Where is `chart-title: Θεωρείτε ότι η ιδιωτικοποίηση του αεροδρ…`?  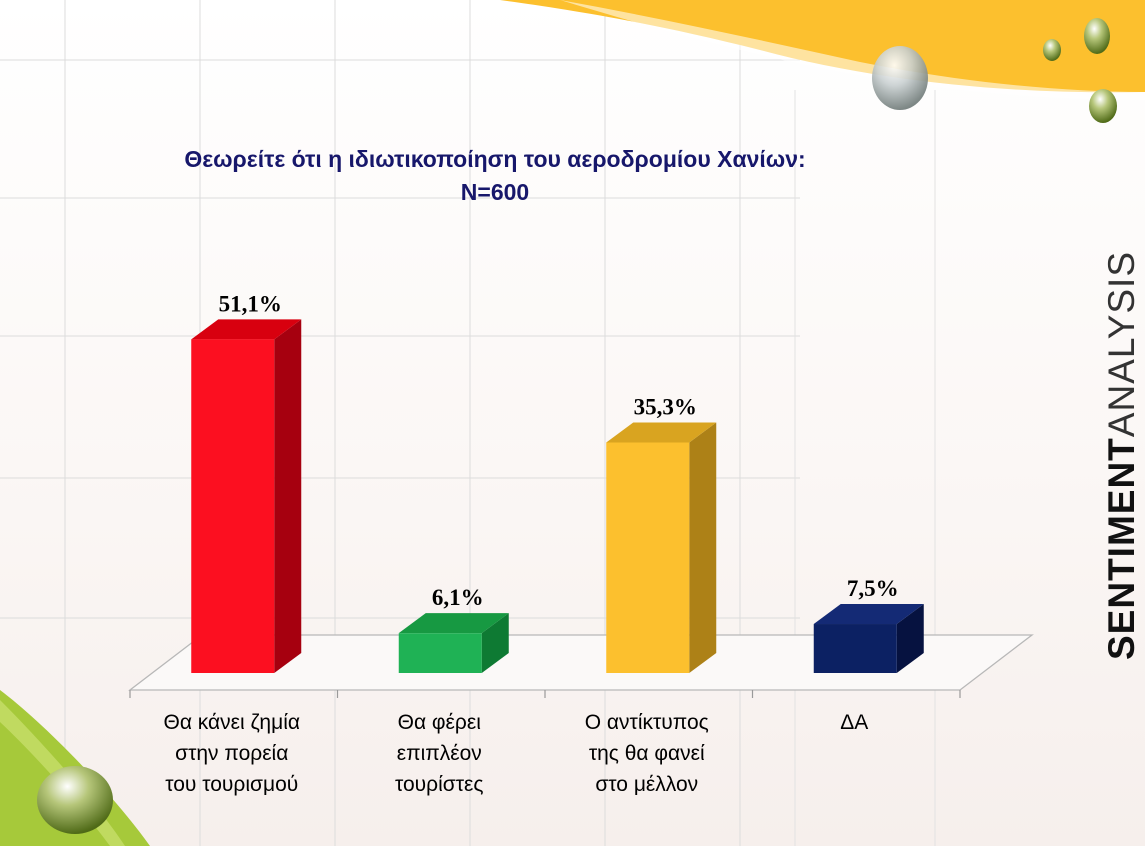
chart-title: Θεωρείτε ότι η ιδιωτικοποίηση του αεροδρ… is located at coordinates (495, 176).